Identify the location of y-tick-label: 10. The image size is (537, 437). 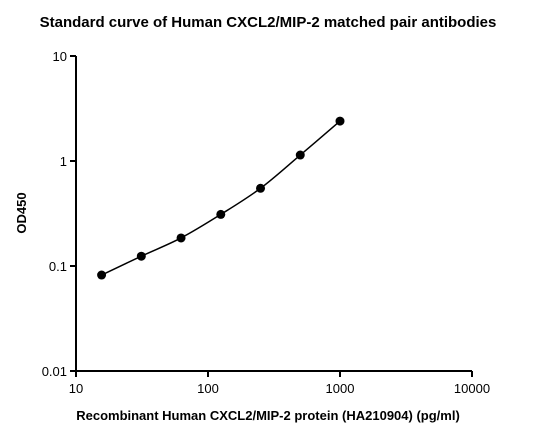
(60, 56).